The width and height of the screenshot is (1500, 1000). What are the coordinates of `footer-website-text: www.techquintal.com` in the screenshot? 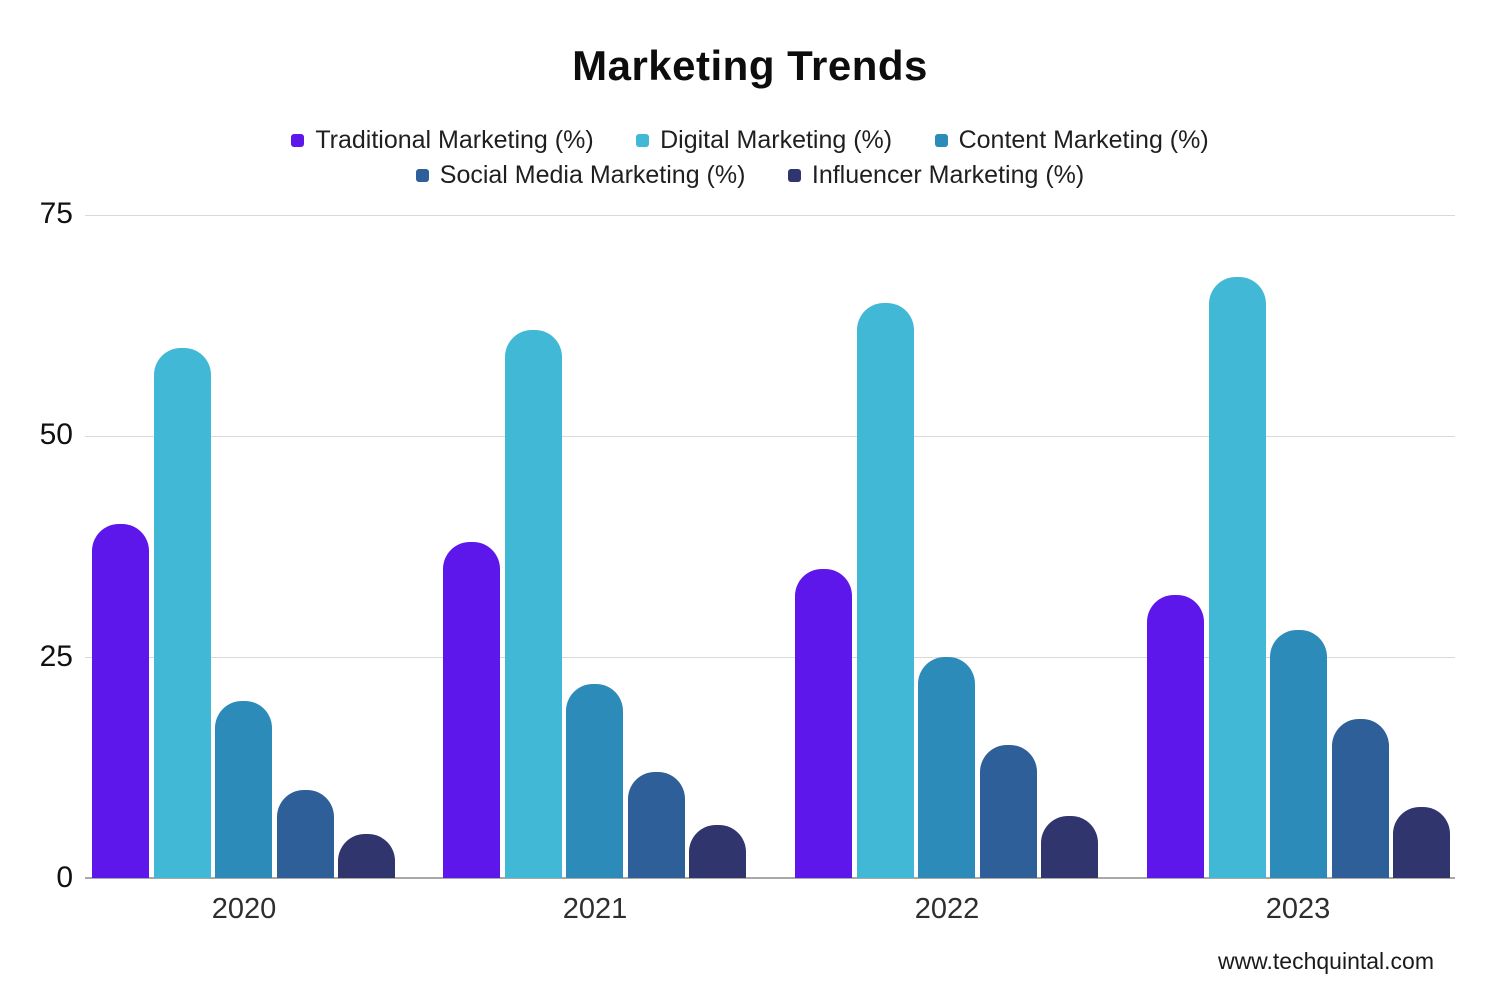 It's located at (1325, 961).